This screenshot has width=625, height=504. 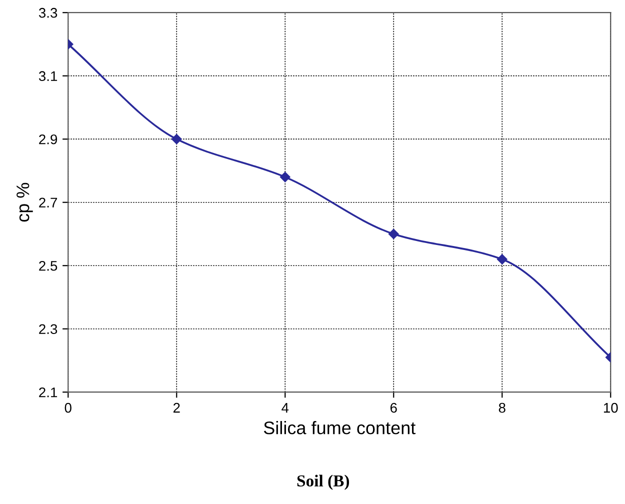 What do you see at coordinates (48, 13) in the screenshot?
I see `y-tick-label: 3.3` at bounding box center [48, 13].